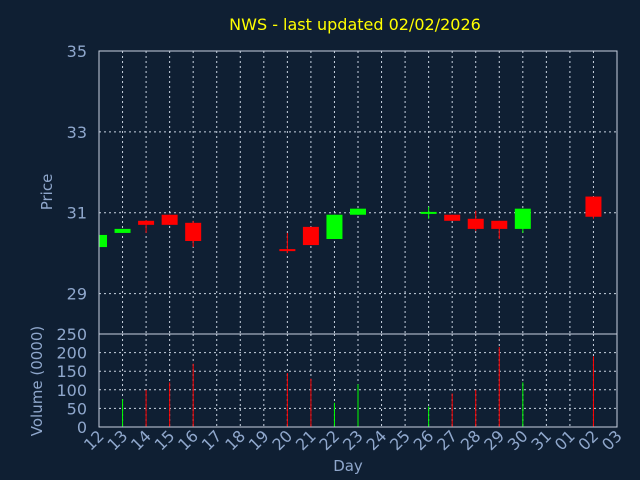 Image resolution: width=640 pixels, height=480 pixels. What do you see at coordinates (77, 173) in the screenshot?
I see `price-axis-ticks: 29 31 33 35` at bounding box center [77, 173].